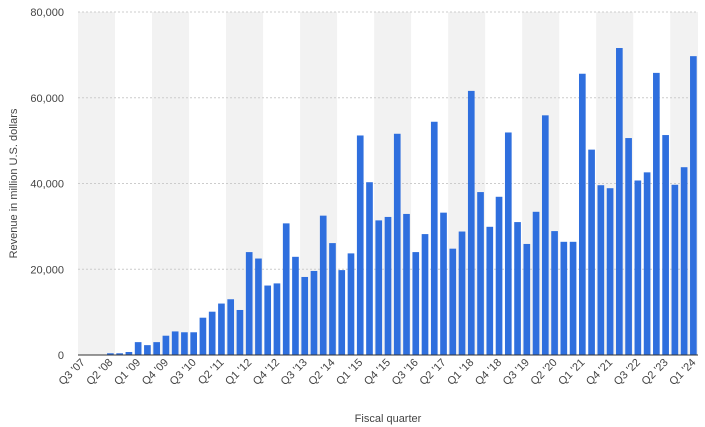 The width and height of the screenshot is (705, 427). I want to click on x-tick-label: Q3 '10, so click(183, 372).